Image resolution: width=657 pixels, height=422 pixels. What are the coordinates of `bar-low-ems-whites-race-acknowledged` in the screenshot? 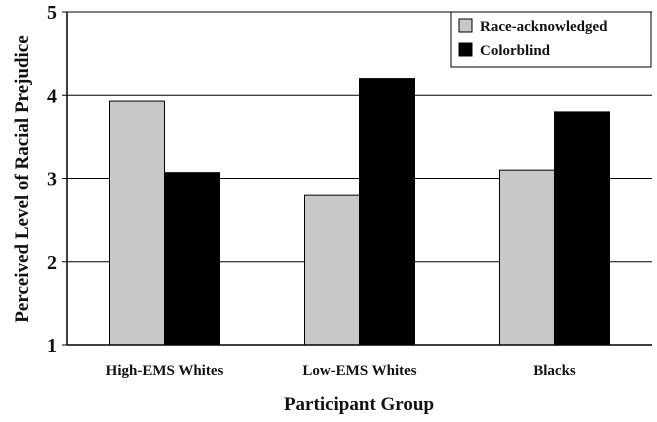 It's located at (332, 270).